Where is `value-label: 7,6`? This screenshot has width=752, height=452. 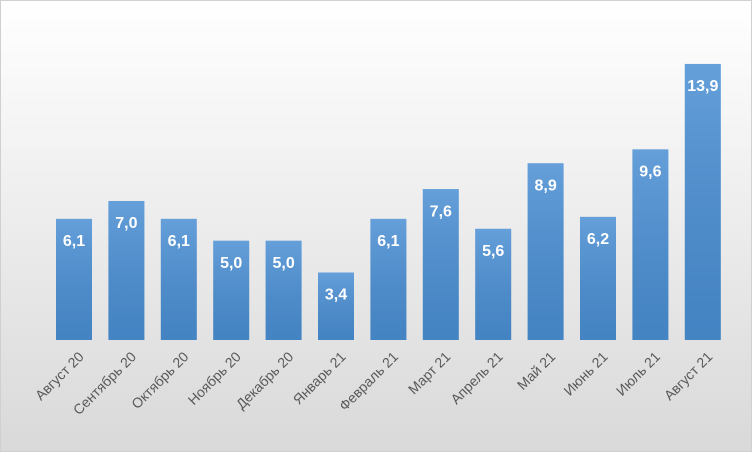 value-label: 7,6 is located at coordinates (441, 211).